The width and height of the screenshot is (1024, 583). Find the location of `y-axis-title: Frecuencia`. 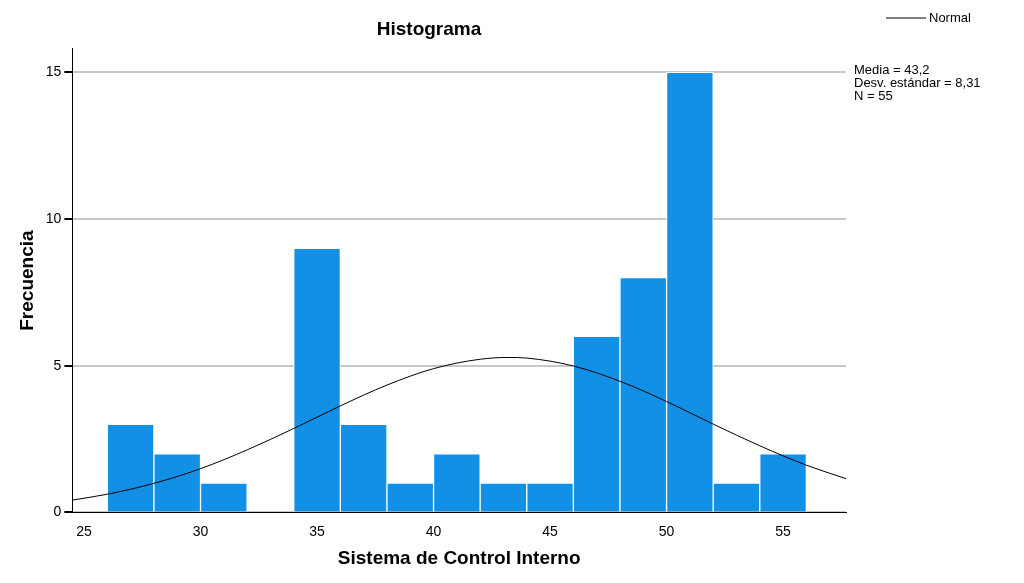

y-axis-title: Frecuencia is located at coordinates (26, 280).